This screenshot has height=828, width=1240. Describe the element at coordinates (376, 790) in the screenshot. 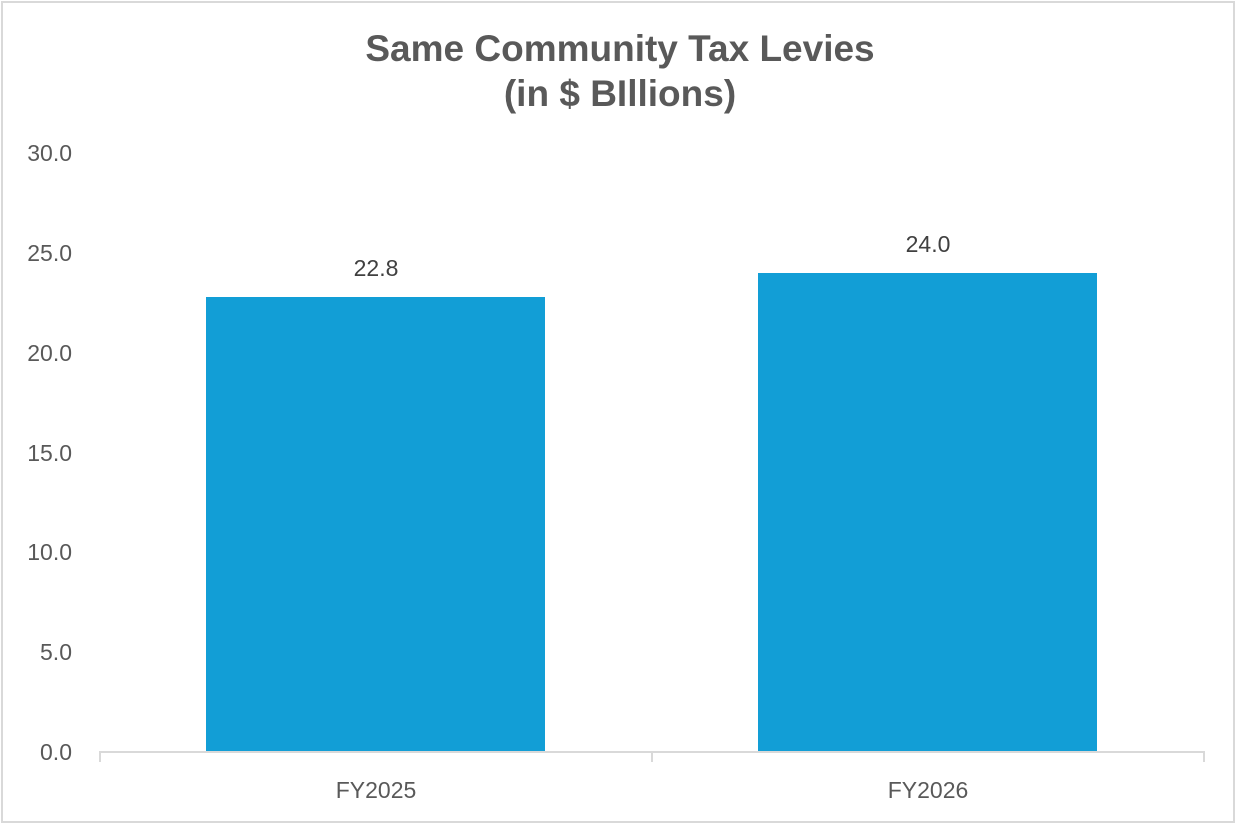

I see `x-tick-label-fy2025: FY2025` at that location.